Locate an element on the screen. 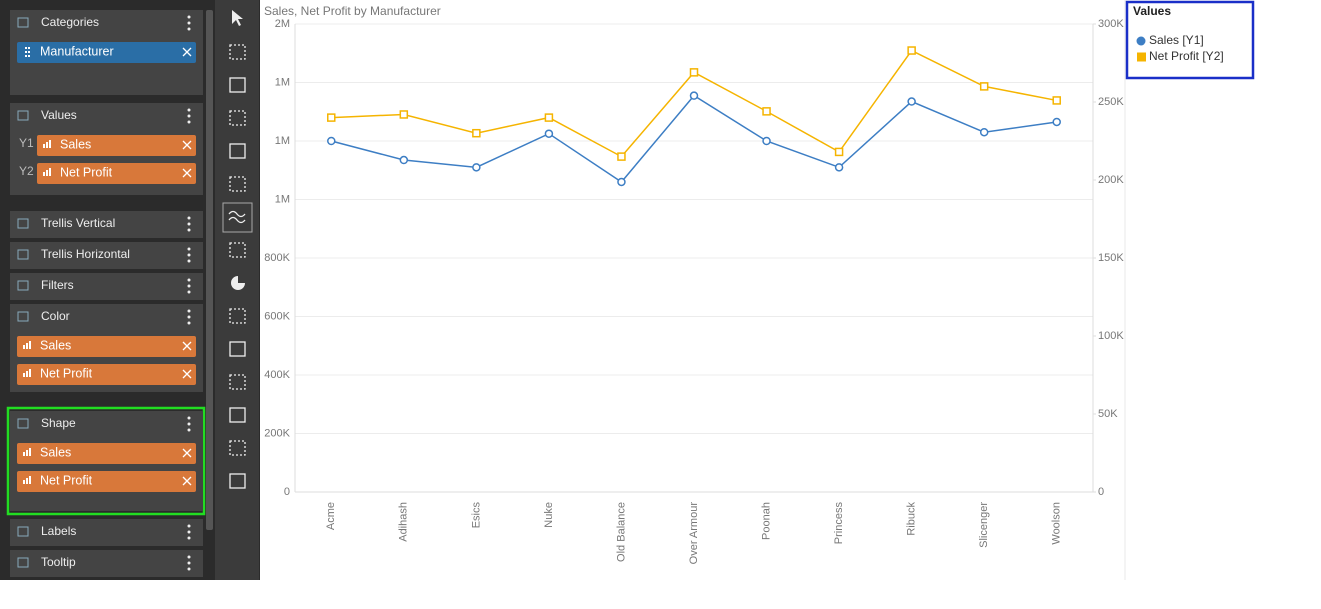 The image size is (1321, 609). scrollbar is located at coordinates (209, 270).